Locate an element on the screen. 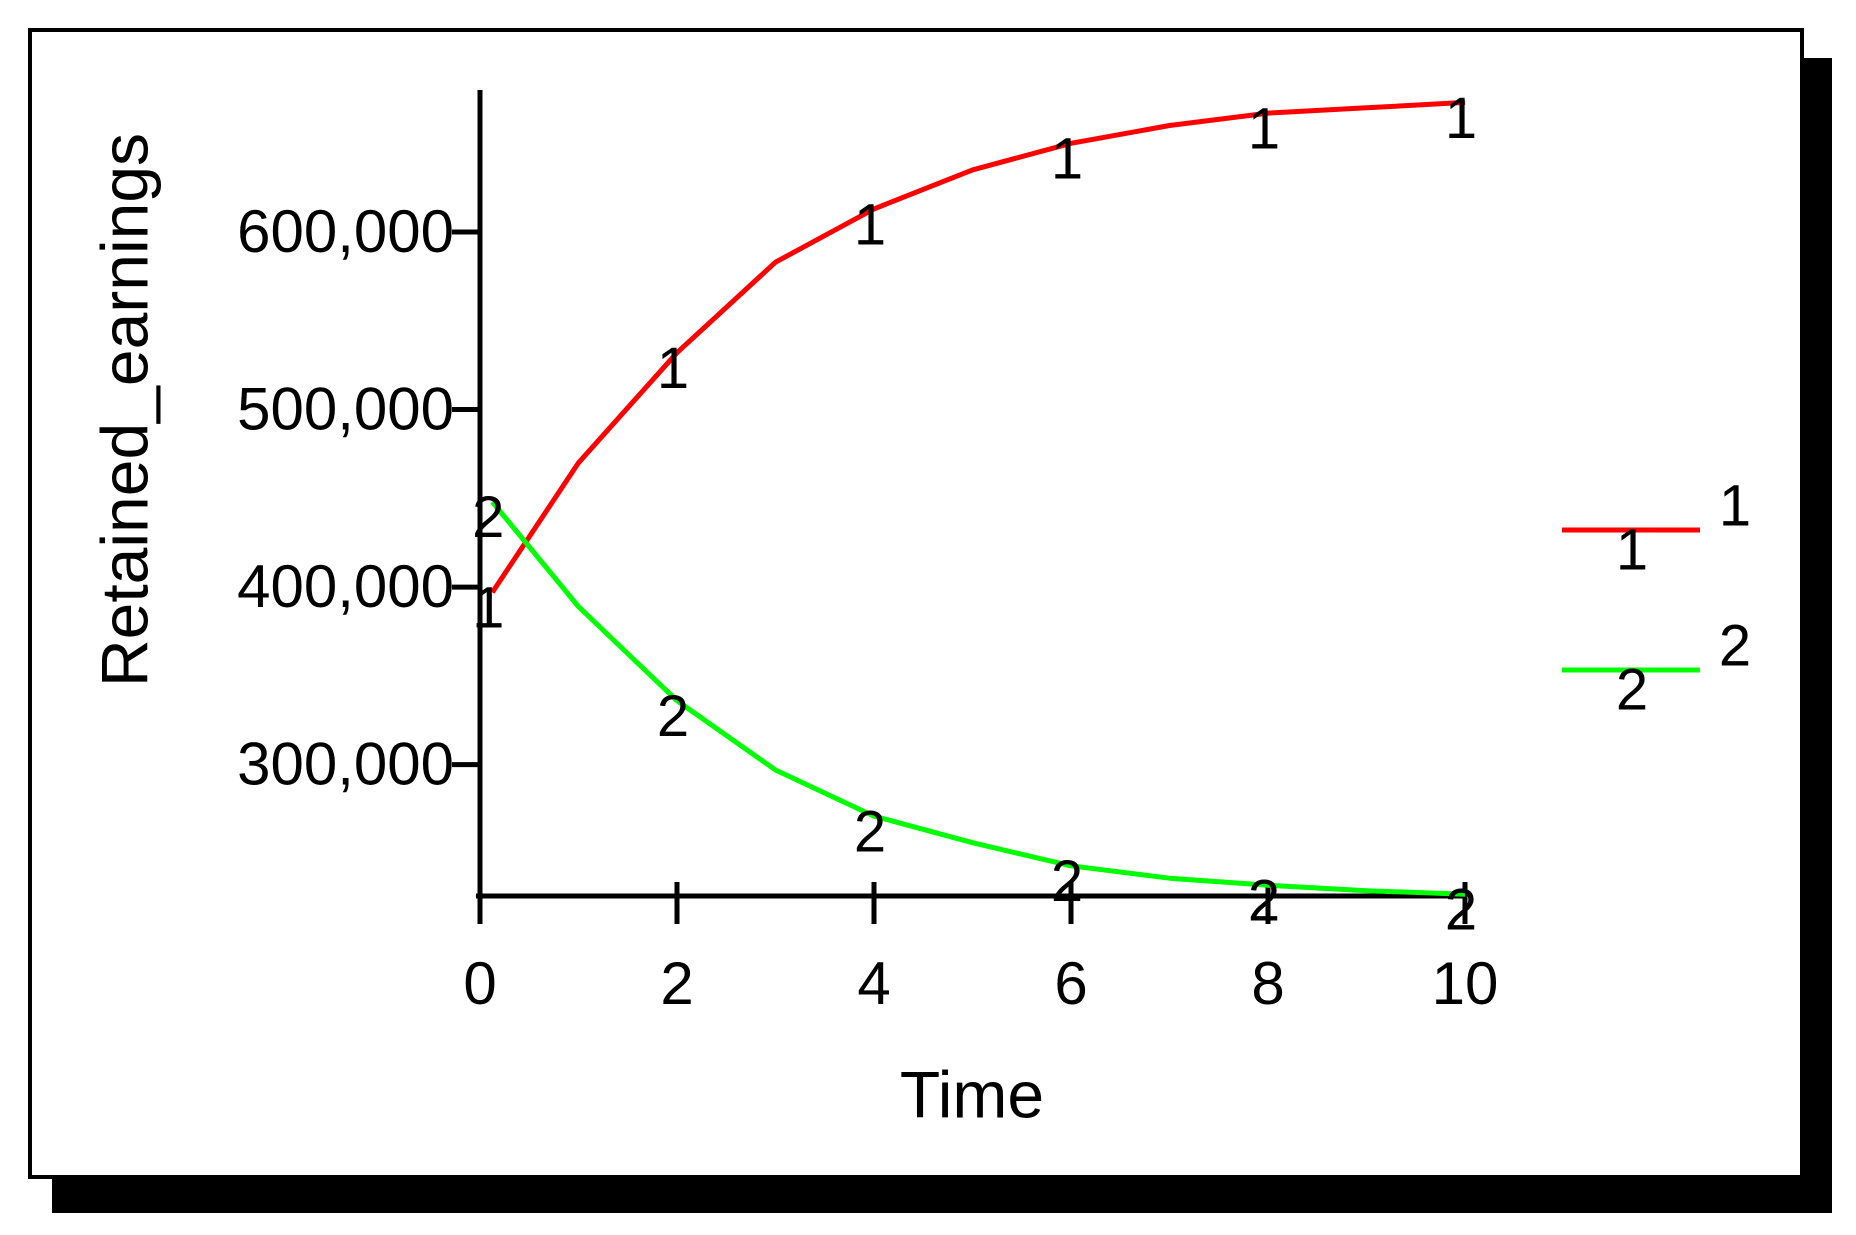  legend-2-label: 2 is located at coordinates (1735, 645).